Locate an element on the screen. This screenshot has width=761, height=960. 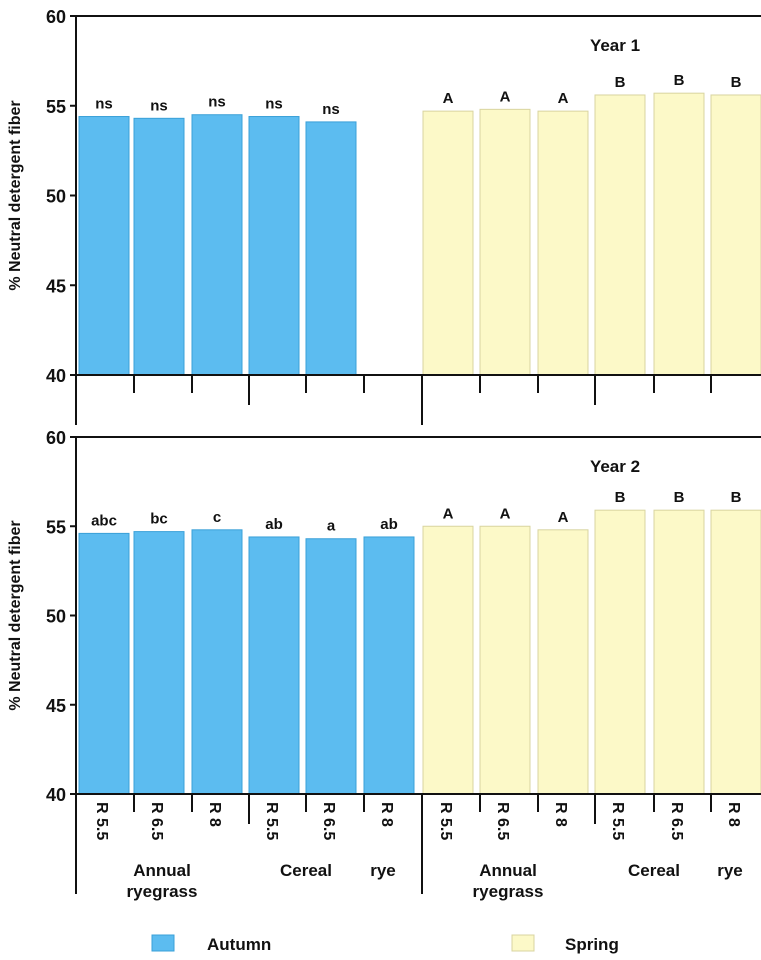
panel-title: Year 1 is located at coordinates (615, 45).